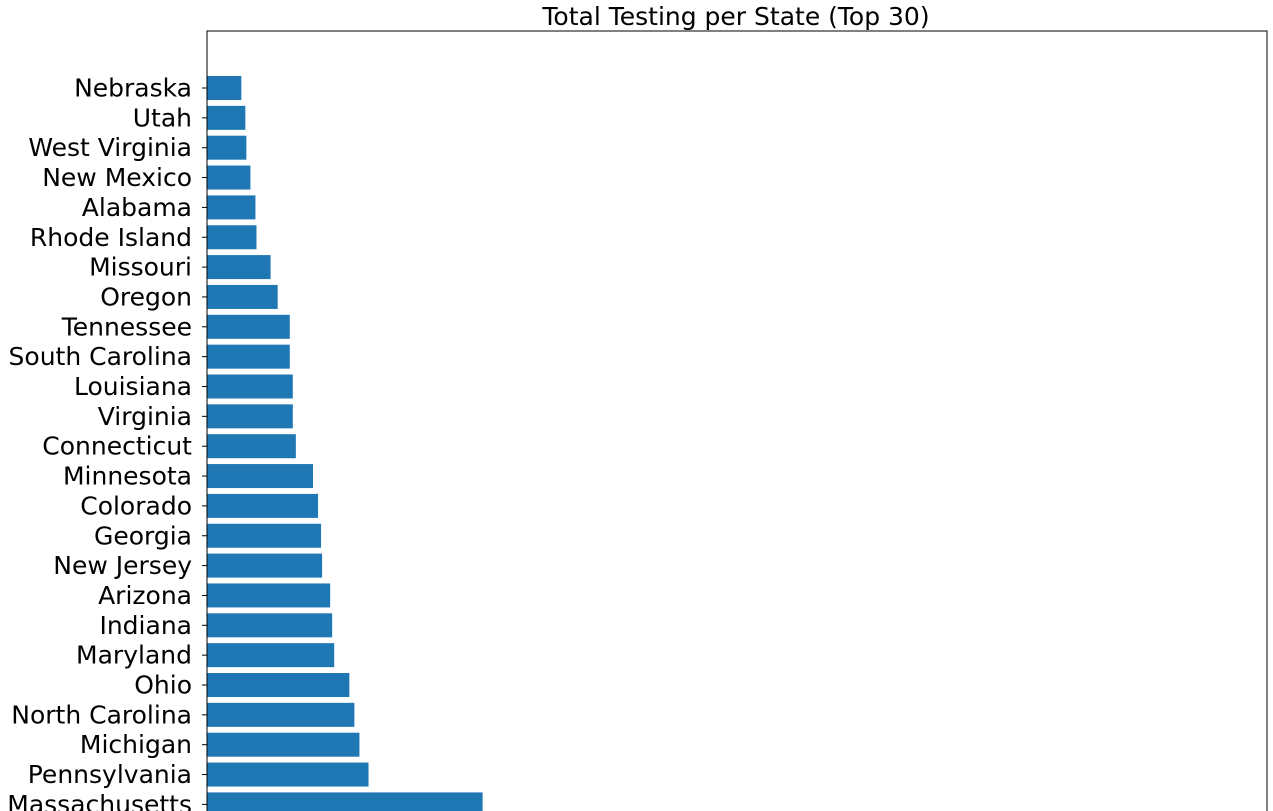 The image size is (1273, 811). I want to click on chart-title: Total Testing per State (Top 30), so click(735, 16).